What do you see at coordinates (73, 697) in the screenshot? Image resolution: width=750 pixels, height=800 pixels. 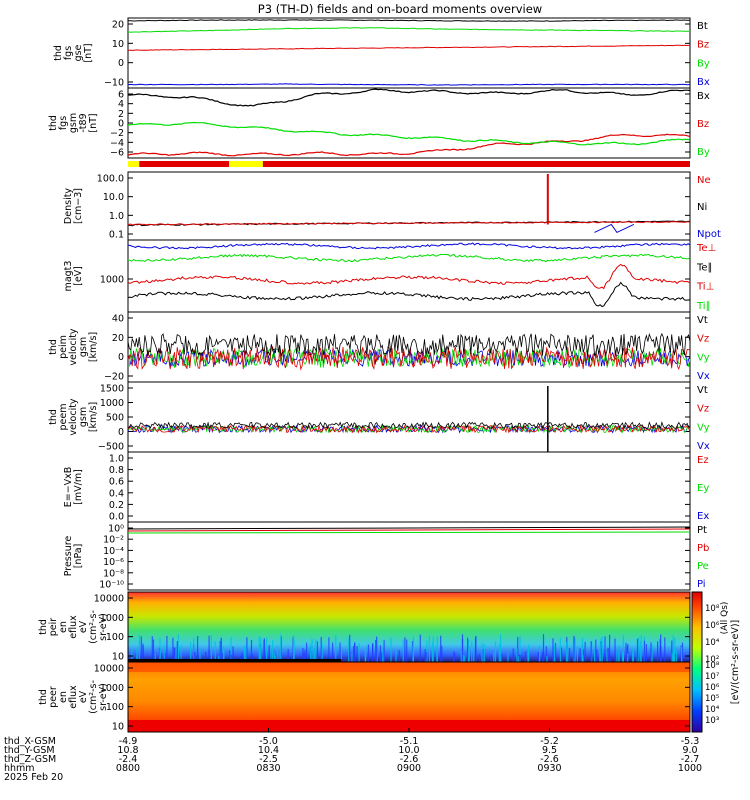 I see `y-axis-label: eflux` at bounding box center [73, 697].